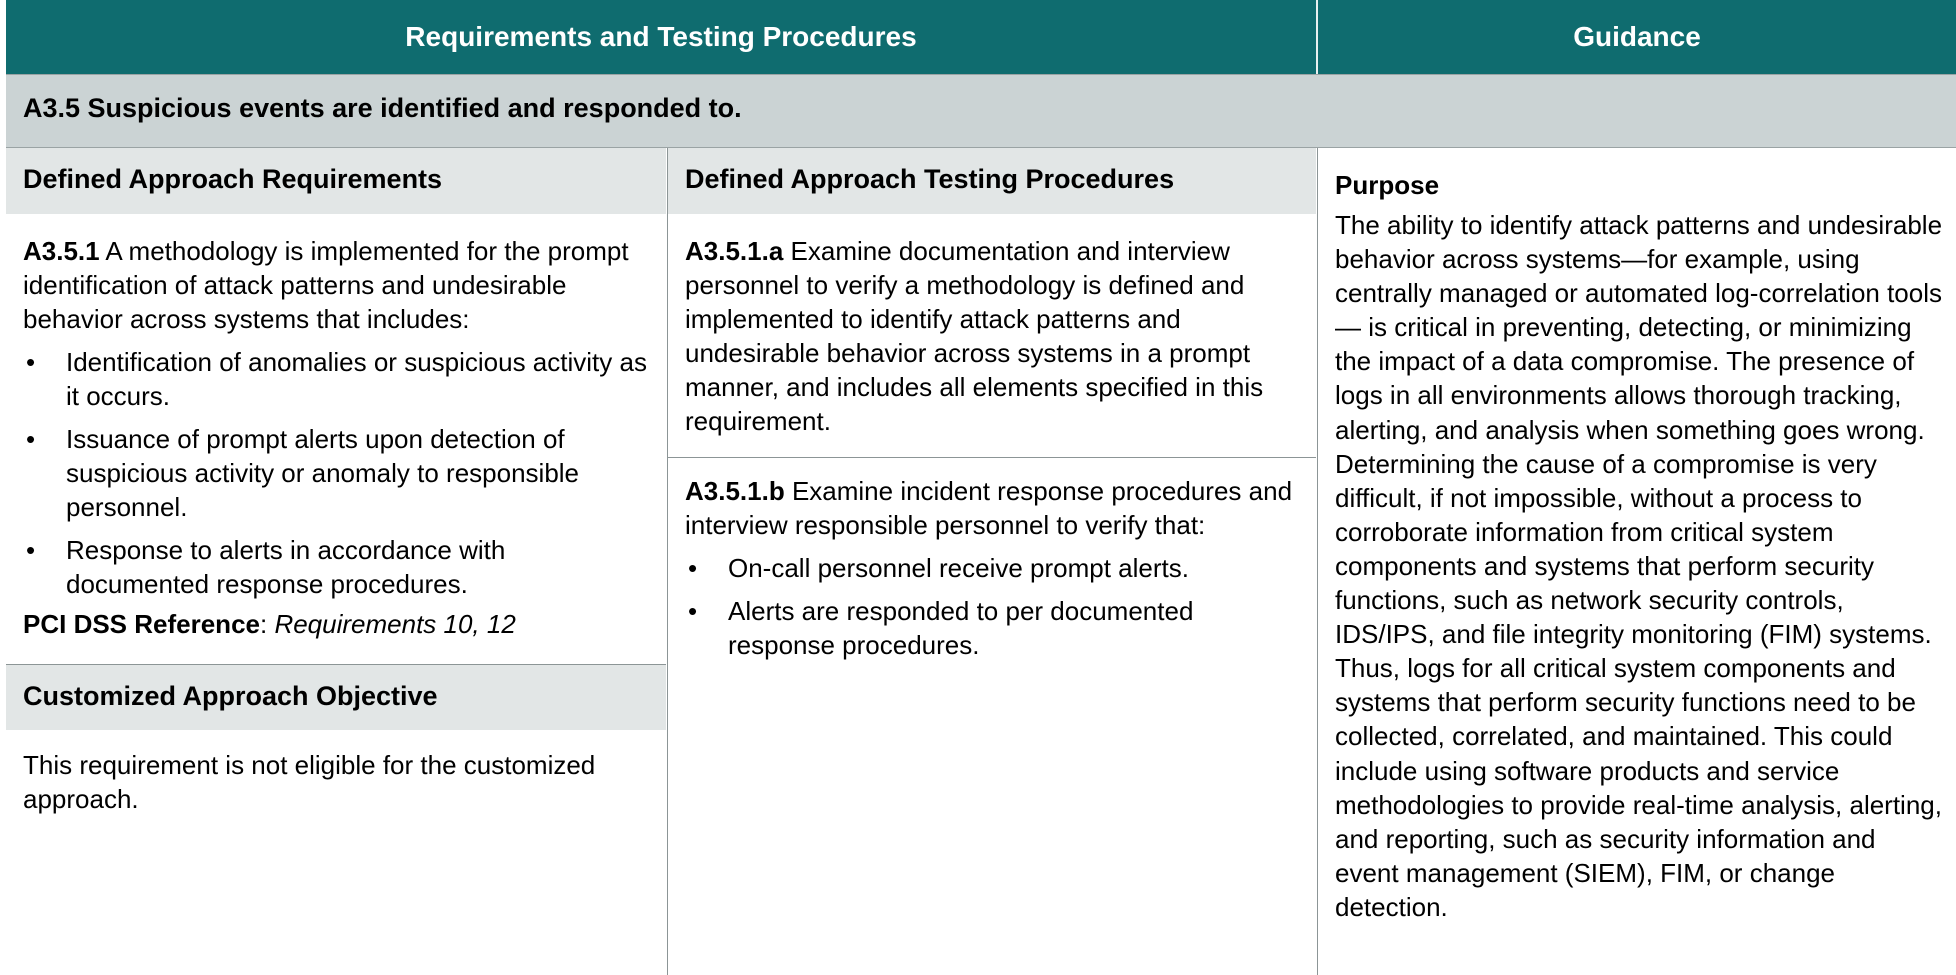 The width and height of the screenshot is (1956, 975). Describe the element at coordinates (735, 491) in the screenshot. I see `procedure-b-id: A3.5.1.b` at that location.